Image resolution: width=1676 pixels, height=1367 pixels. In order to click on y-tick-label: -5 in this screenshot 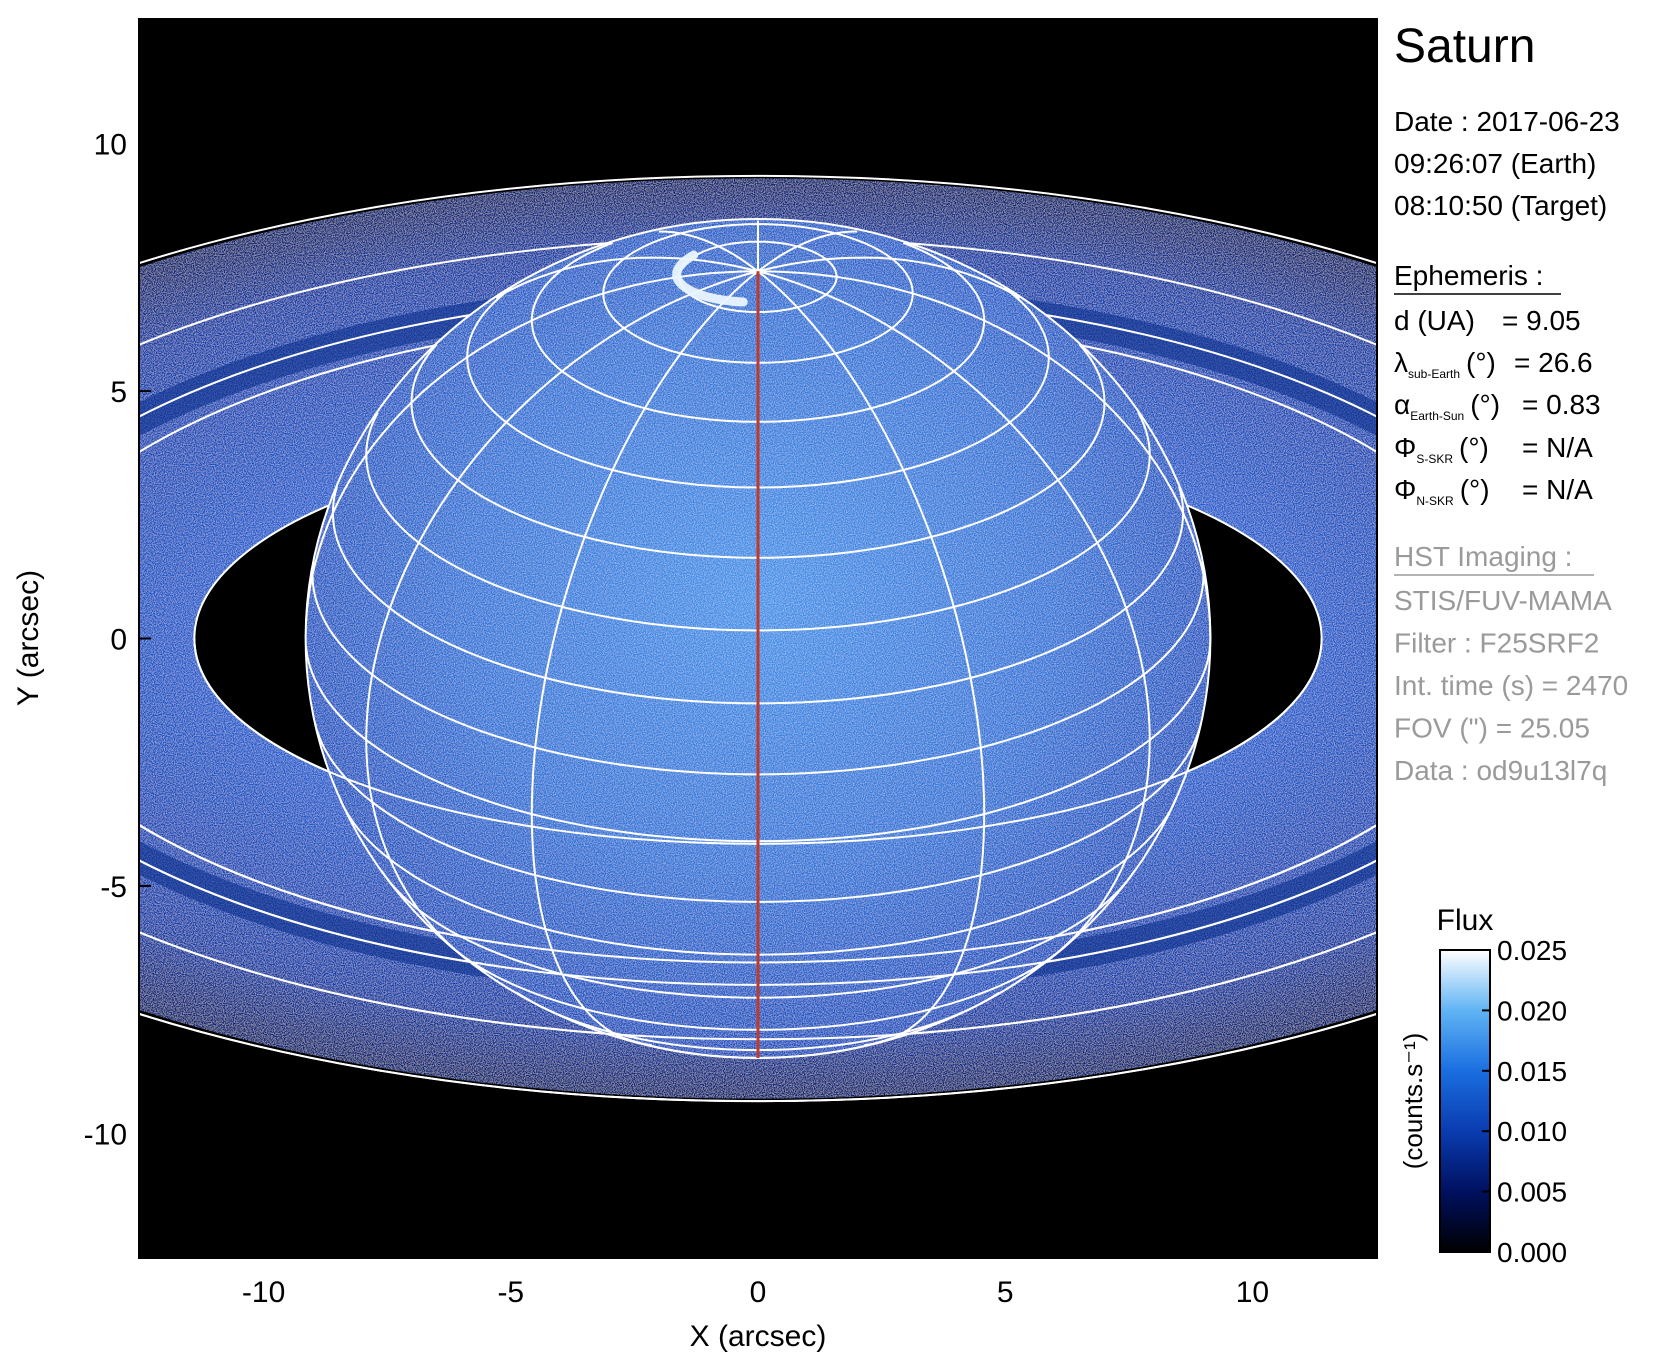, I will do `click(113, 887)`.